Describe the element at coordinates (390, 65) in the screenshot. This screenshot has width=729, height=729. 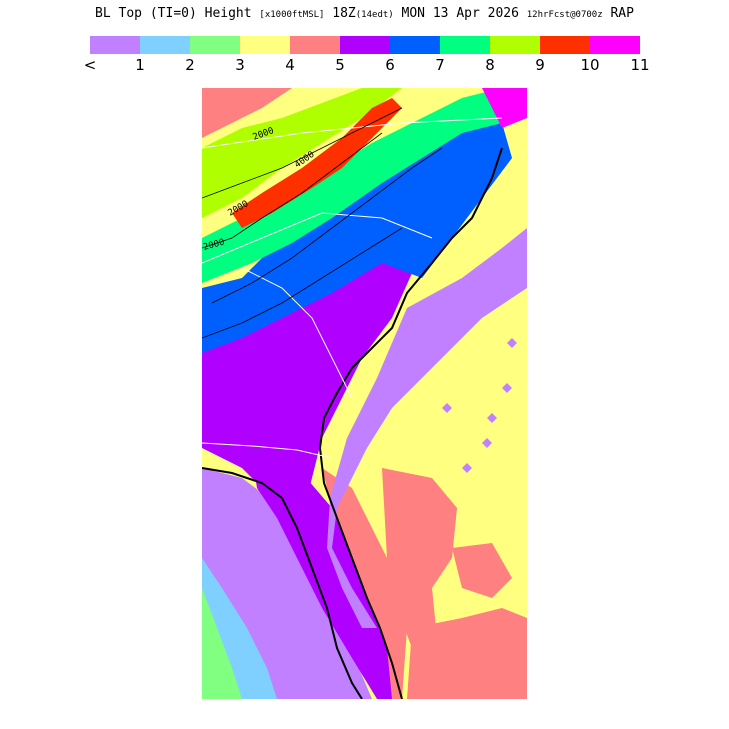
I see `legend-tick-label: 6` at that location.